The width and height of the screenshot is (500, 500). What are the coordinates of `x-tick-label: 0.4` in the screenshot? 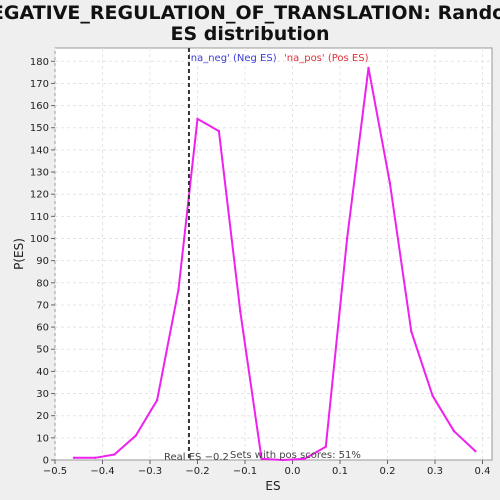 It's located at (483, 471).